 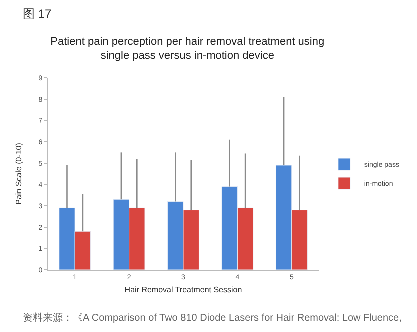 I want to click on caption: 图 17, so click(x=37, y=14).